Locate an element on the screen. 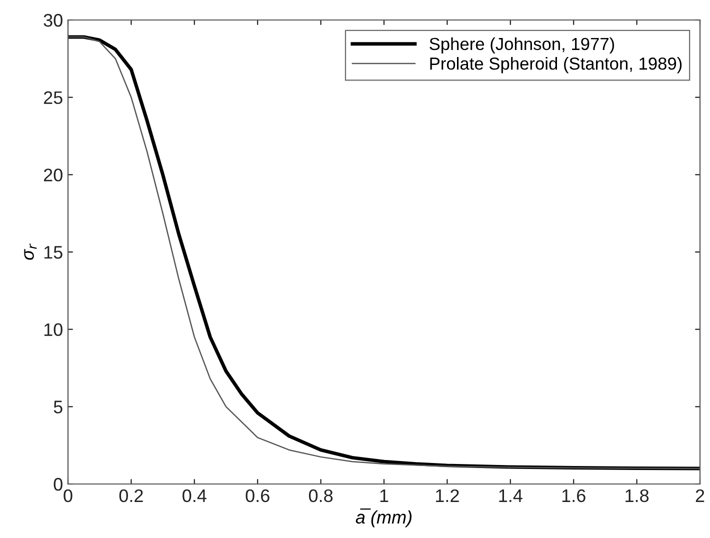  y-tick-label: 25 is located at coordinates (53, 97).